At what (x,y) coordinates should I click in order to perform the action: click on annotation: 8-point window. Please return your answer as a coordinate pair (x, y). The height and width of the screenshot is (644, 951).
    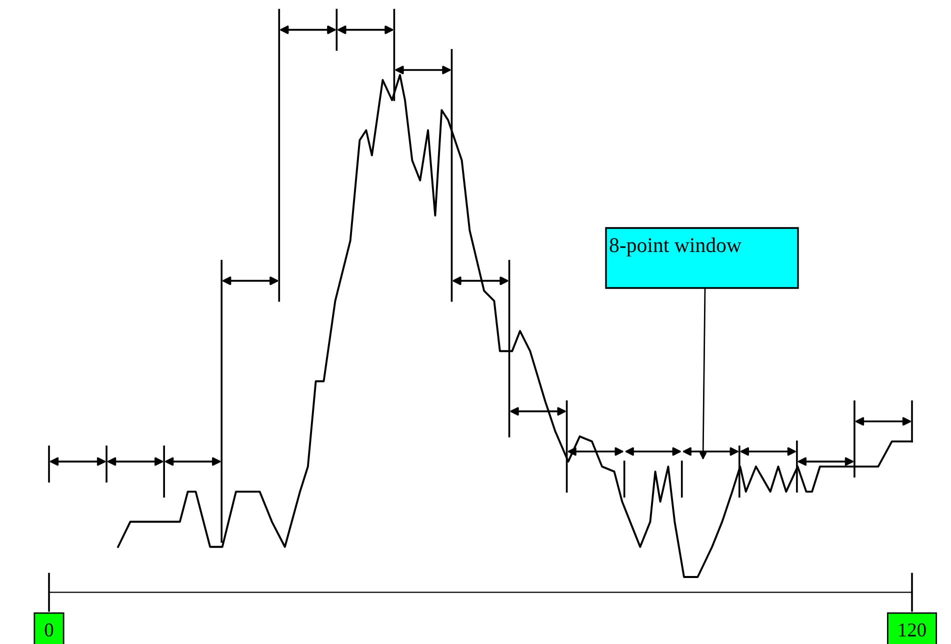
    Looking at the image, I should click on (676, 247).